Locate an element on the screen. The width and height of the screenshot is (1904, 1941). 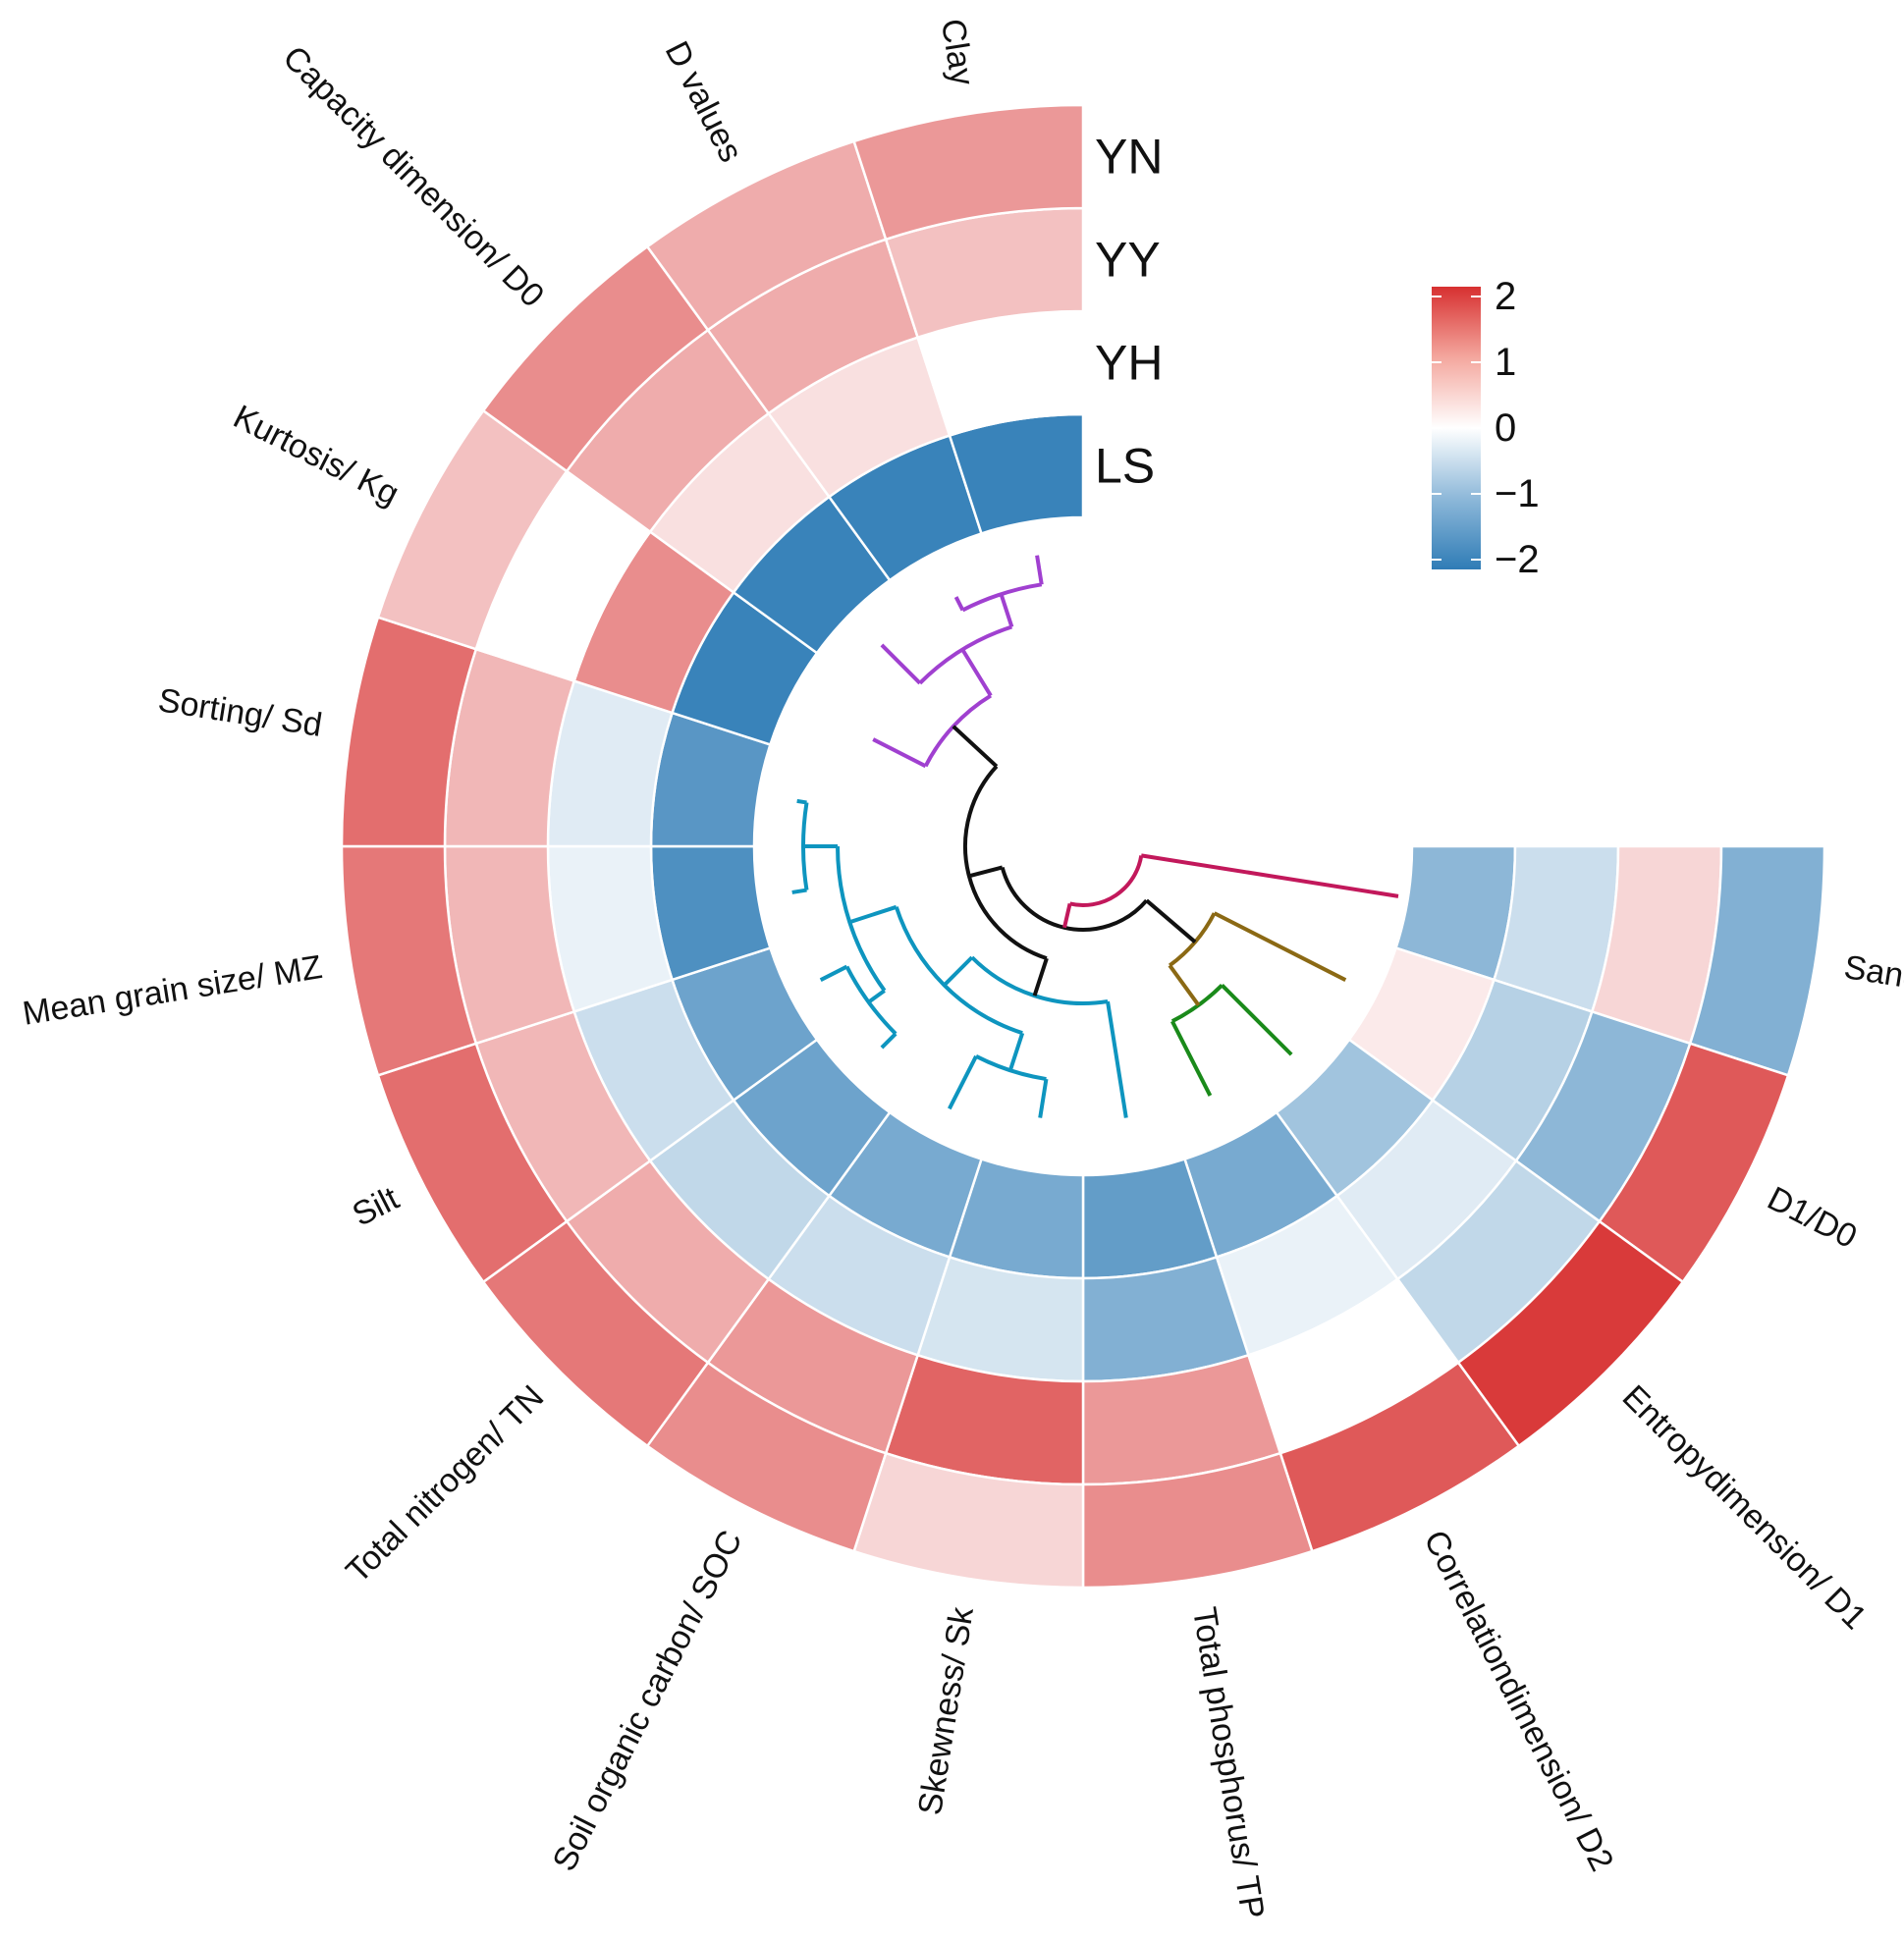
variable-label-3: Correlationdimension/ D2 is located at coordinates (1518, 1701).